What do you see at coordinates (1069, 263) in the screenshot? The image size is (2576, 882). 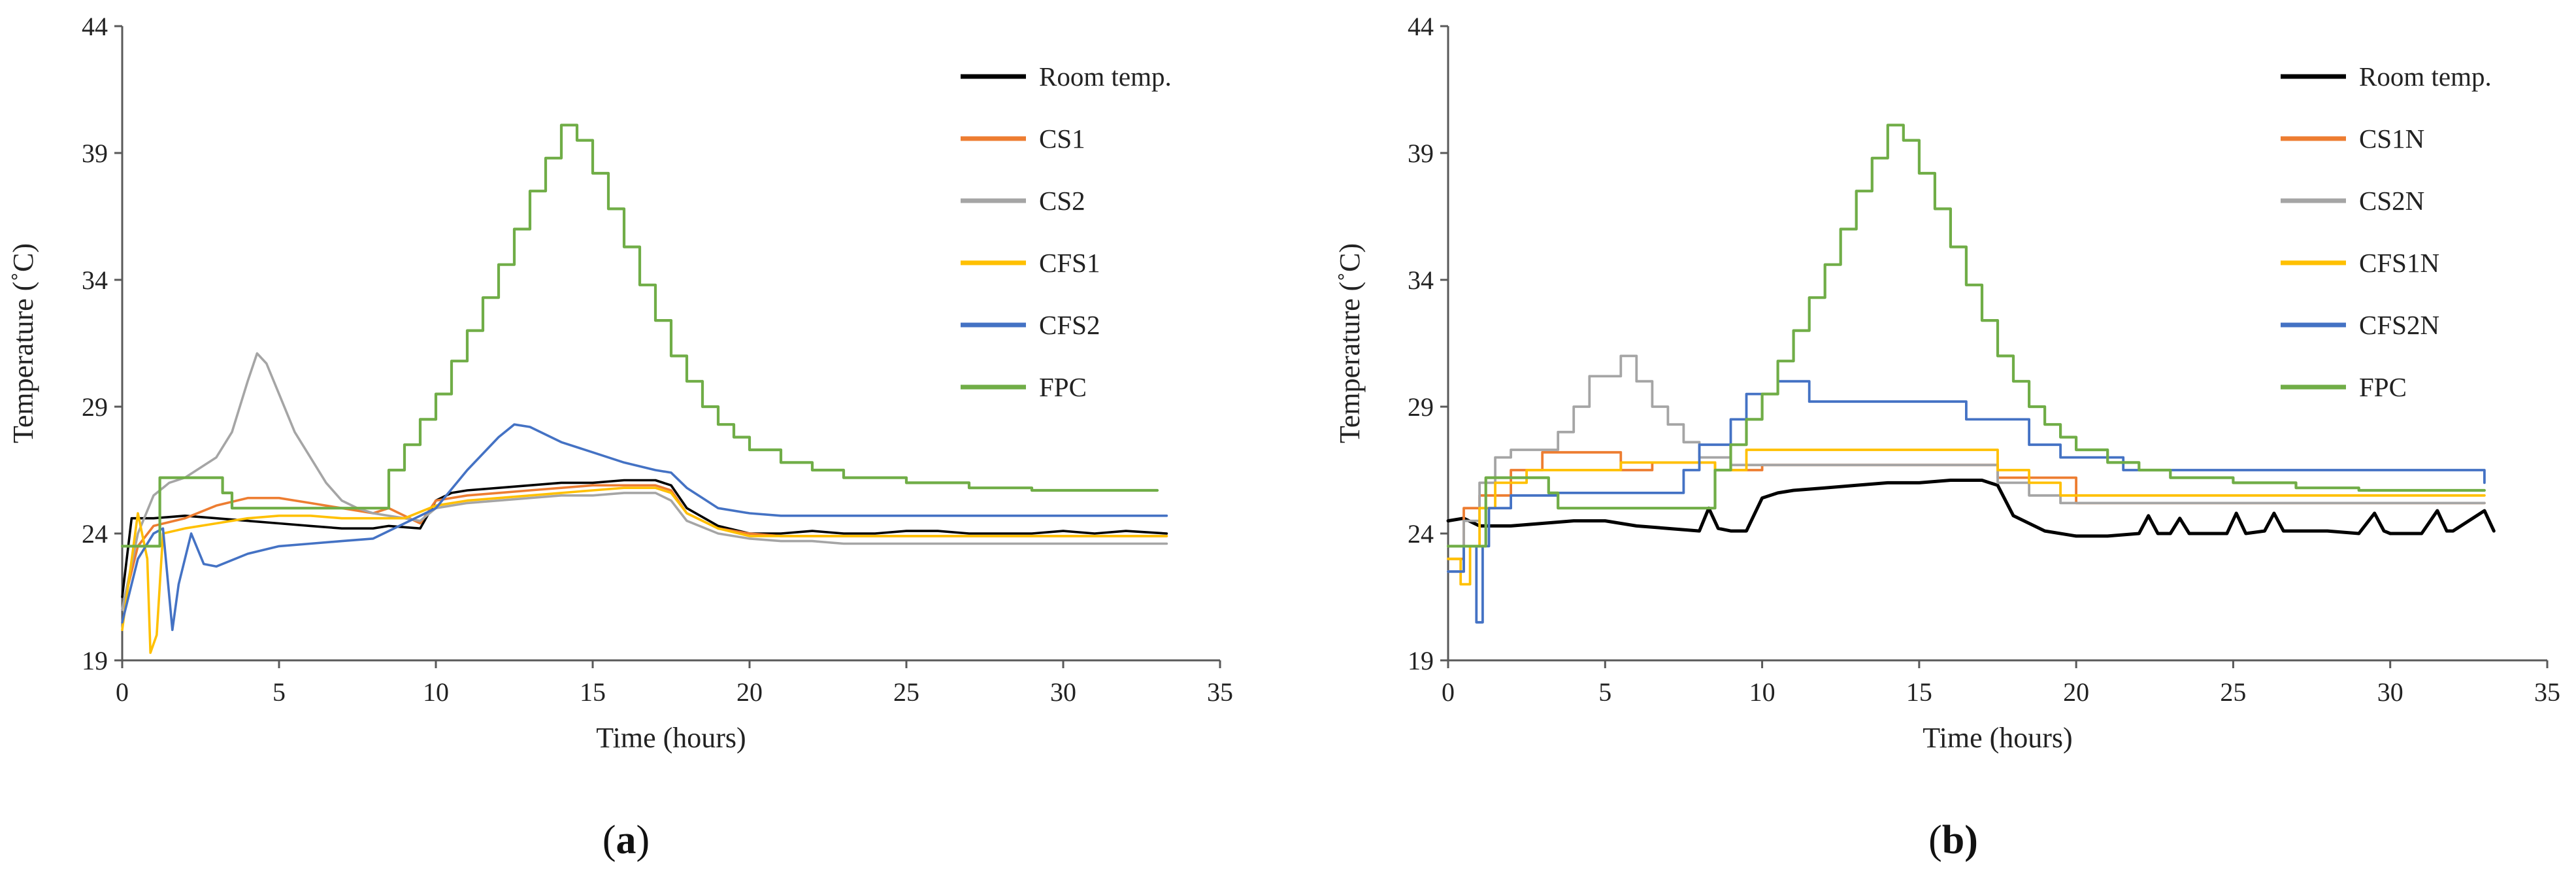 I see `legend-label-cfs1: CFS1` at bounding box center [1069, 263].